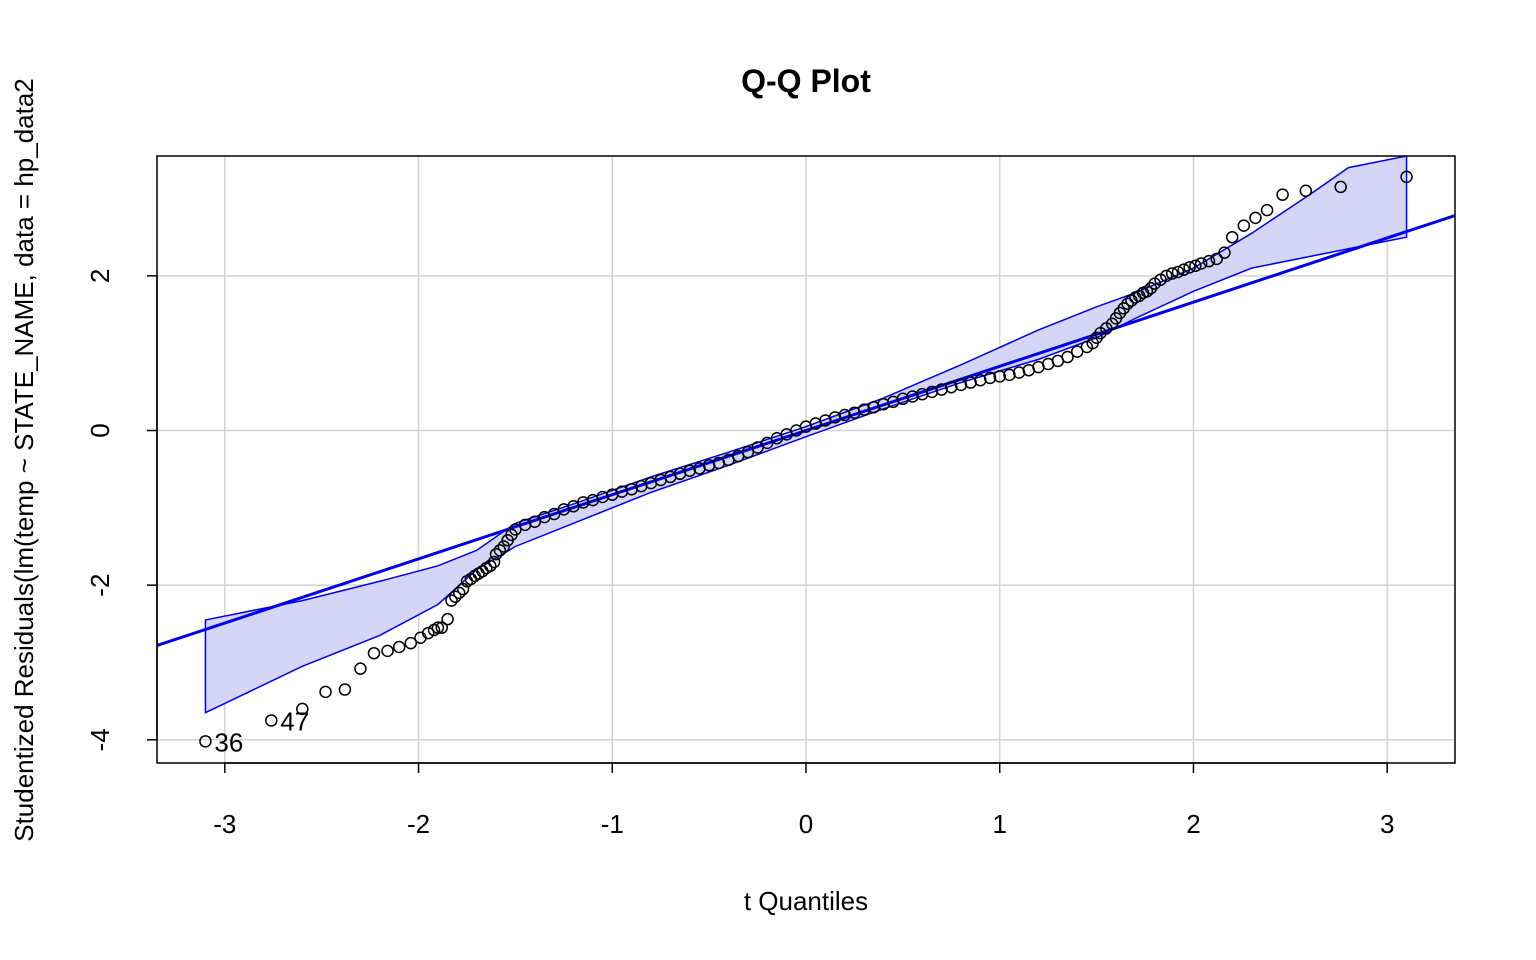 The height and width of the screenshot is (960, 1536). Describe the element at coordinates (100, 585) in the screenshot. I see `y-tick-label: -2` at that location.